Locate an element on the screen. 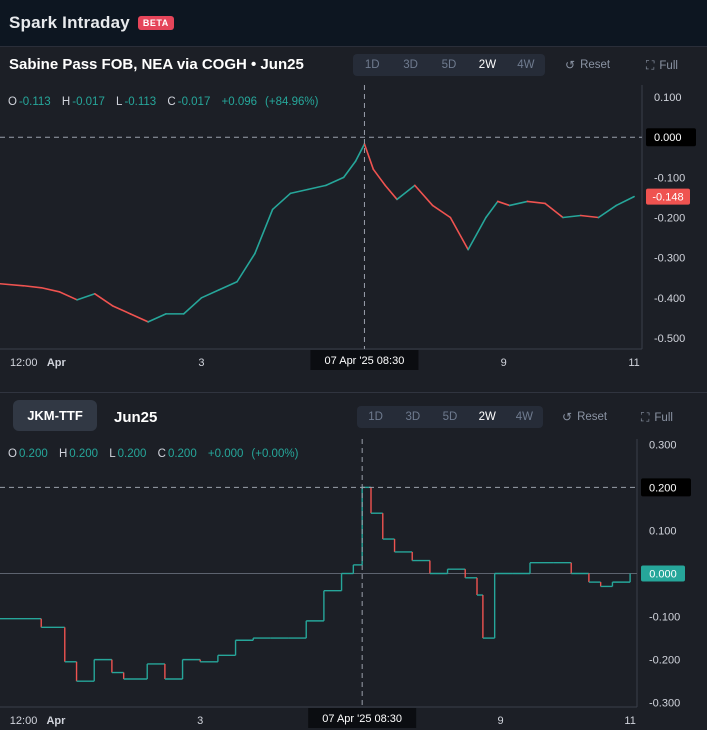 This screenshot has width=707, height=730. open-key: O is located at coordinates (12, 102).